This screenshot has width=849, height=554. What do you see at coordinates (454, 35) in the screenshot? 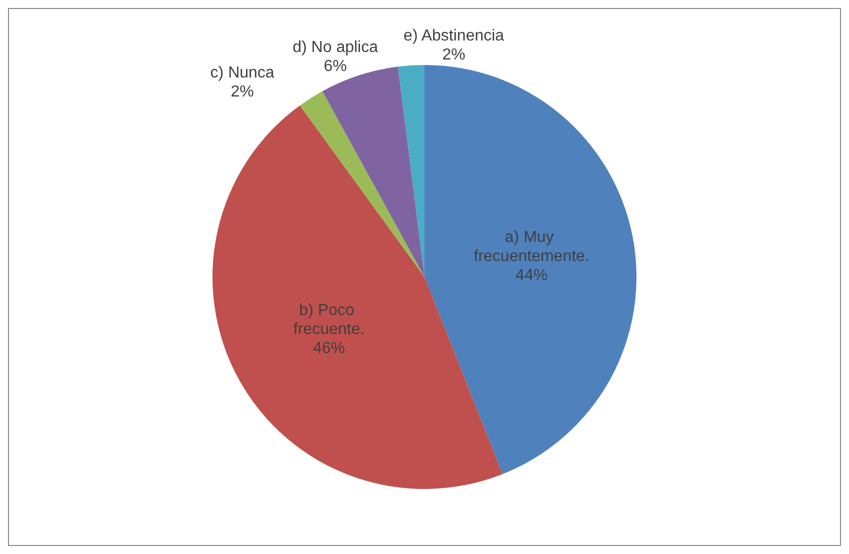
I see `slice-label: e) Abstinencia` at bounding box center [454, 35].